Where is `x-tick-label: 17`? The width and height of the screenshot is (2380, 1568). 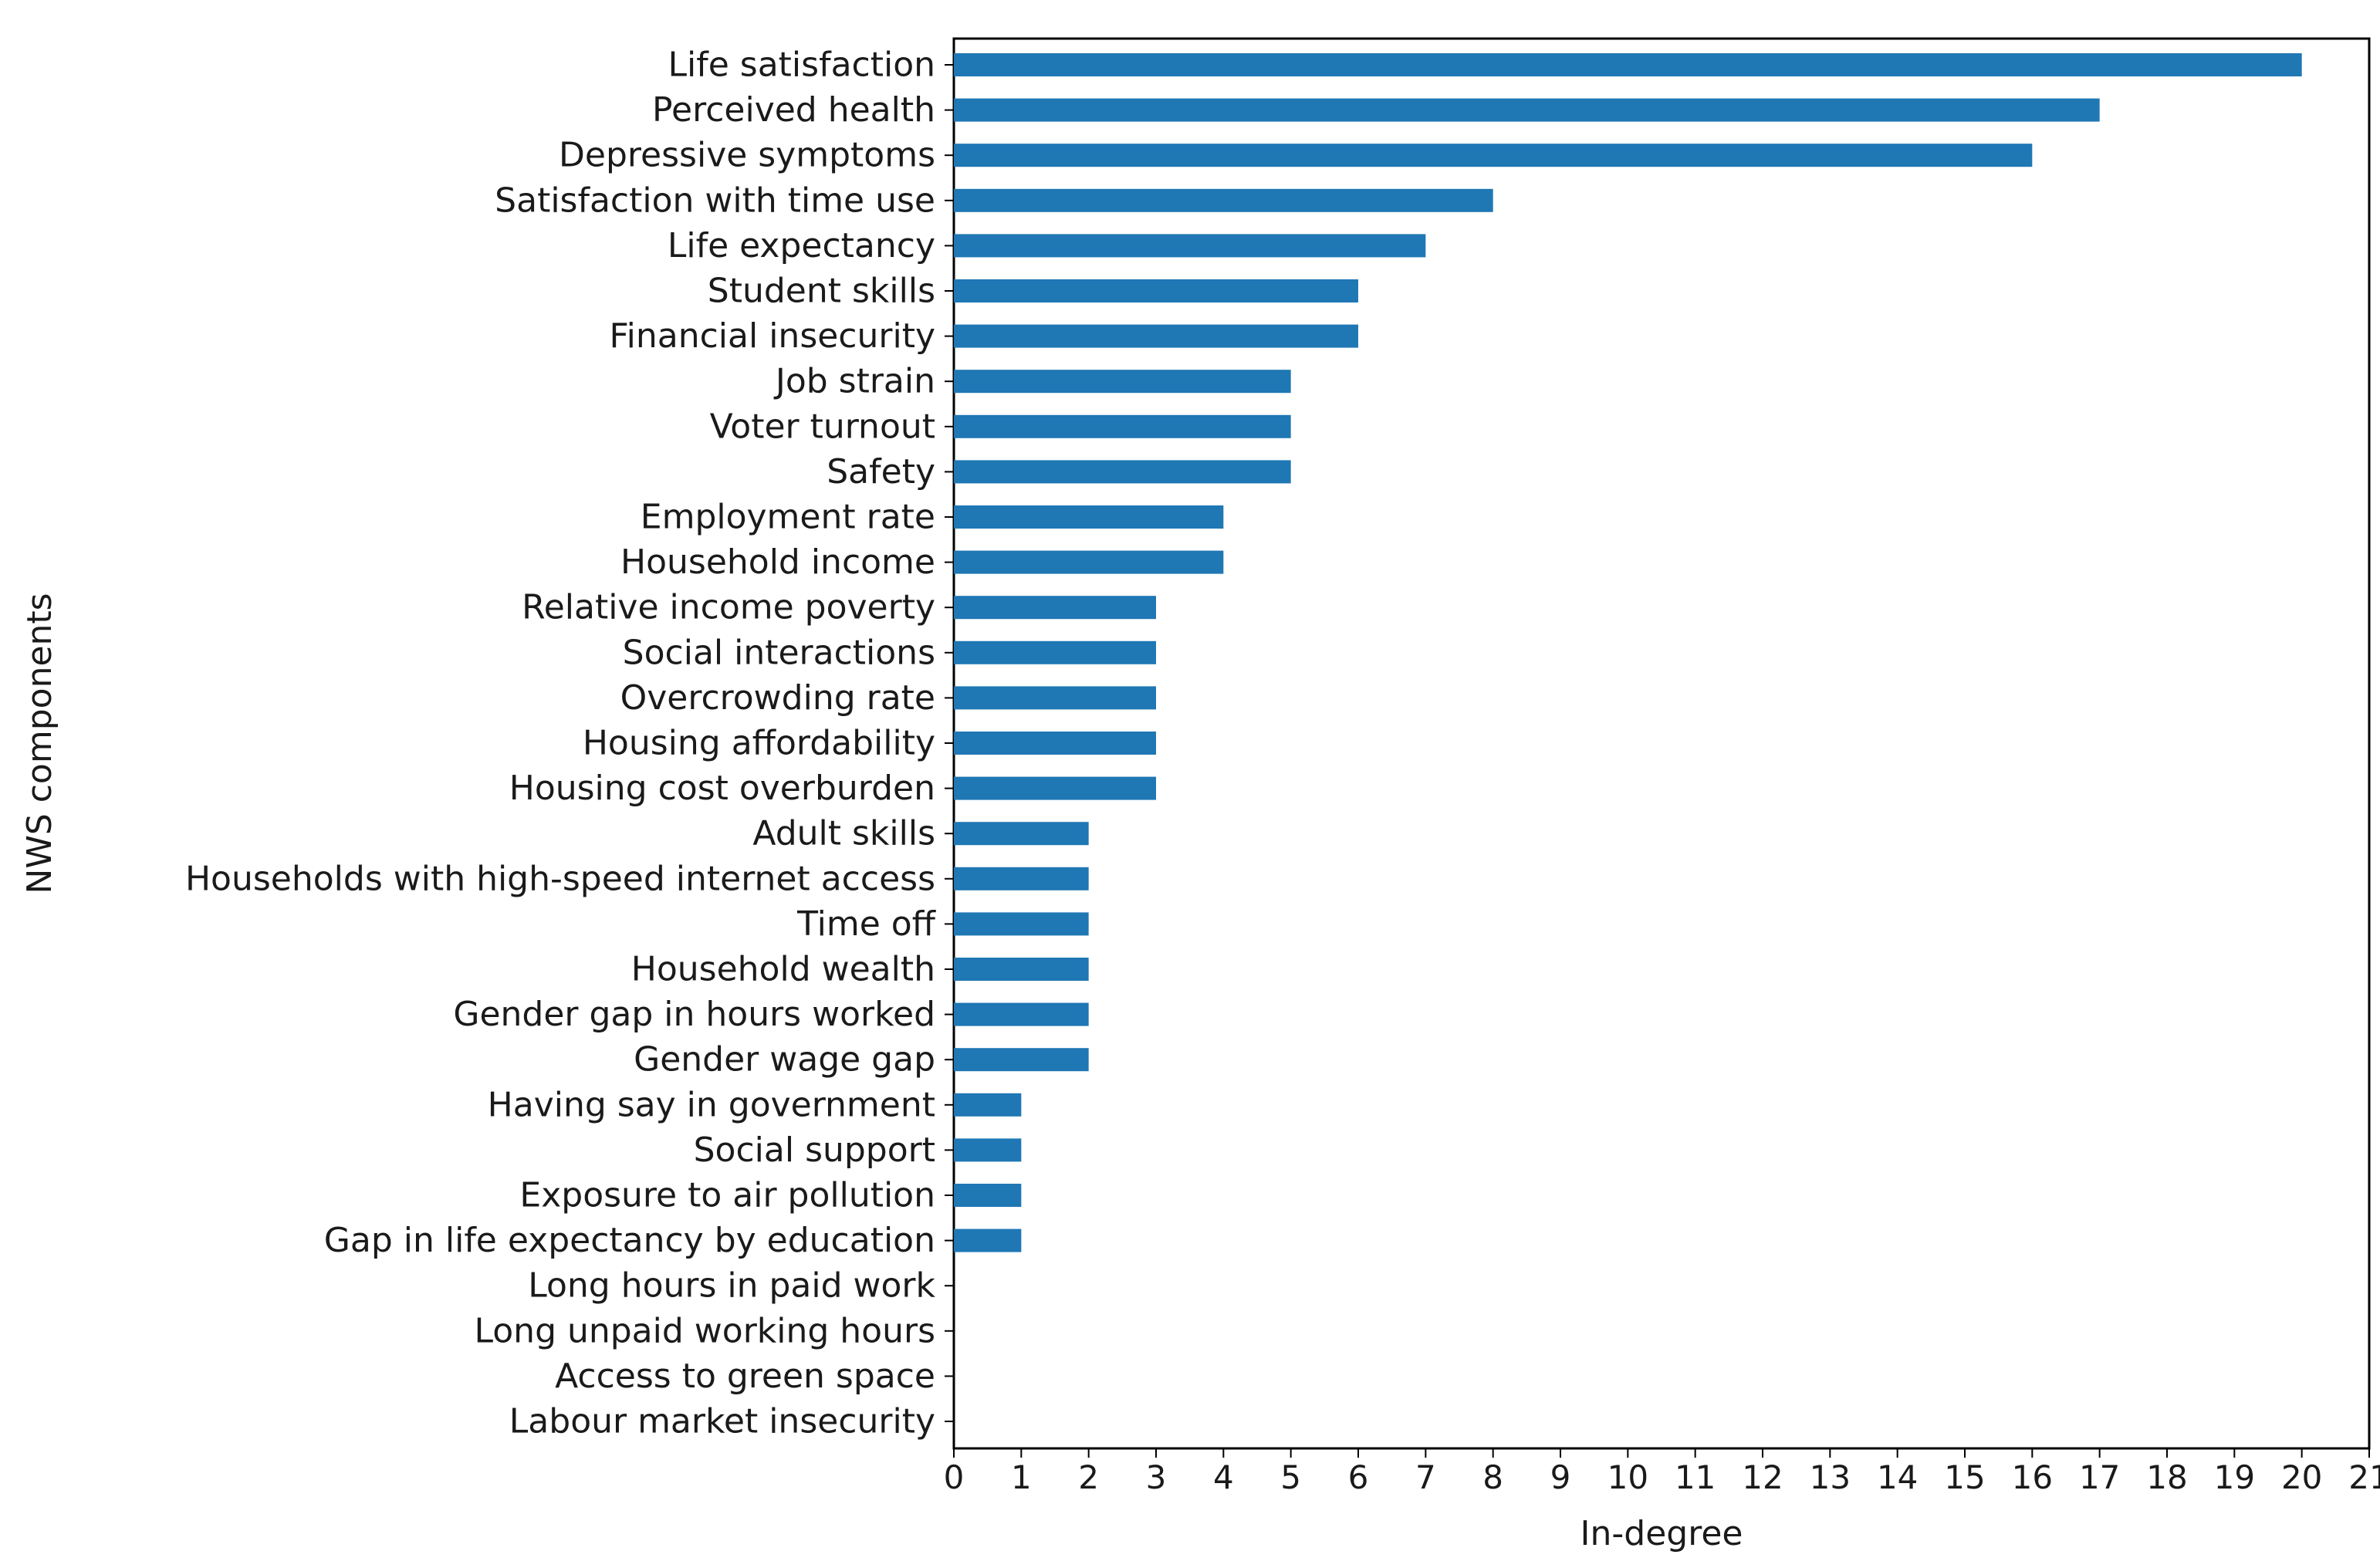
x-tick-label: 17 is located at coordinates (2099, 1477).